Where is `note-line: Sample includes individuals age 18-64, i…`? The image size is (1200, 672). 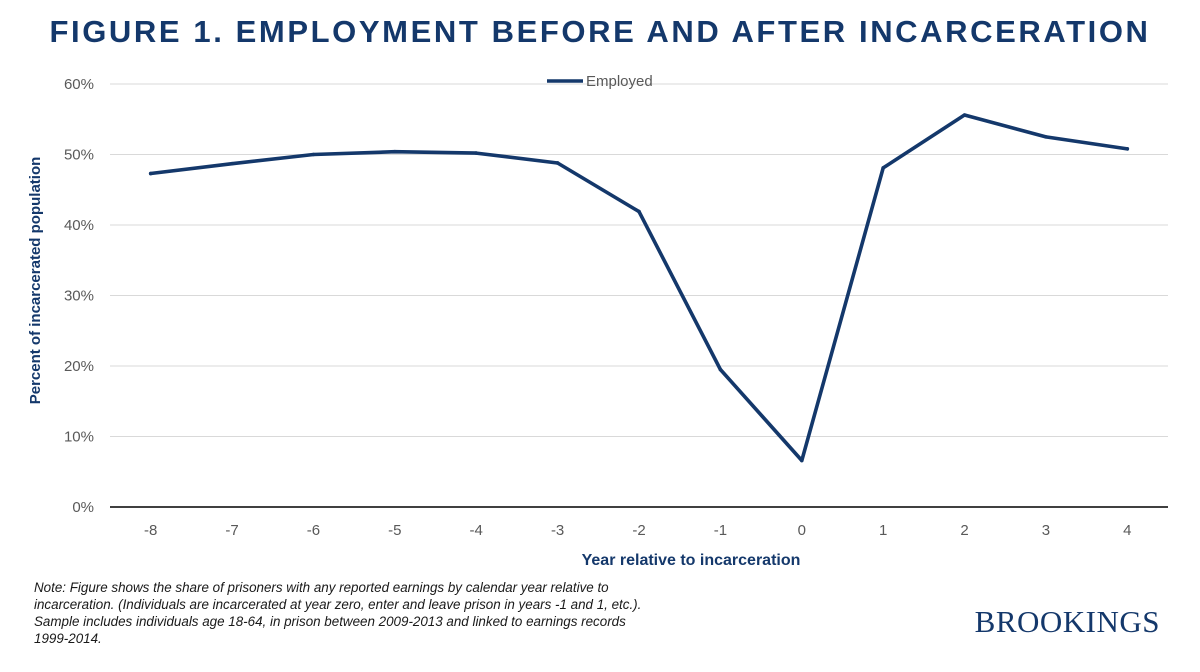 note-line: Sample includes individuals age 18-64, i… is located at coordinates (330, 621).